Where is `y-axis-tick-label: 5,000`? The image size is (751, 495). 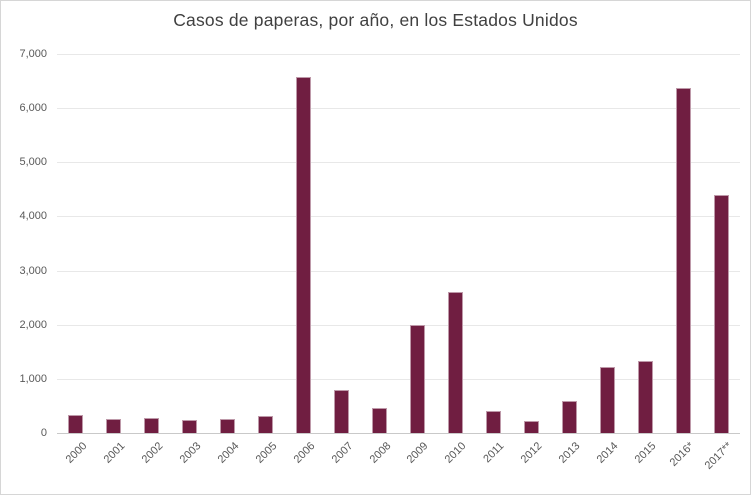 y-axis-tick-label: 5,000 is located at coordinates (33, 162).